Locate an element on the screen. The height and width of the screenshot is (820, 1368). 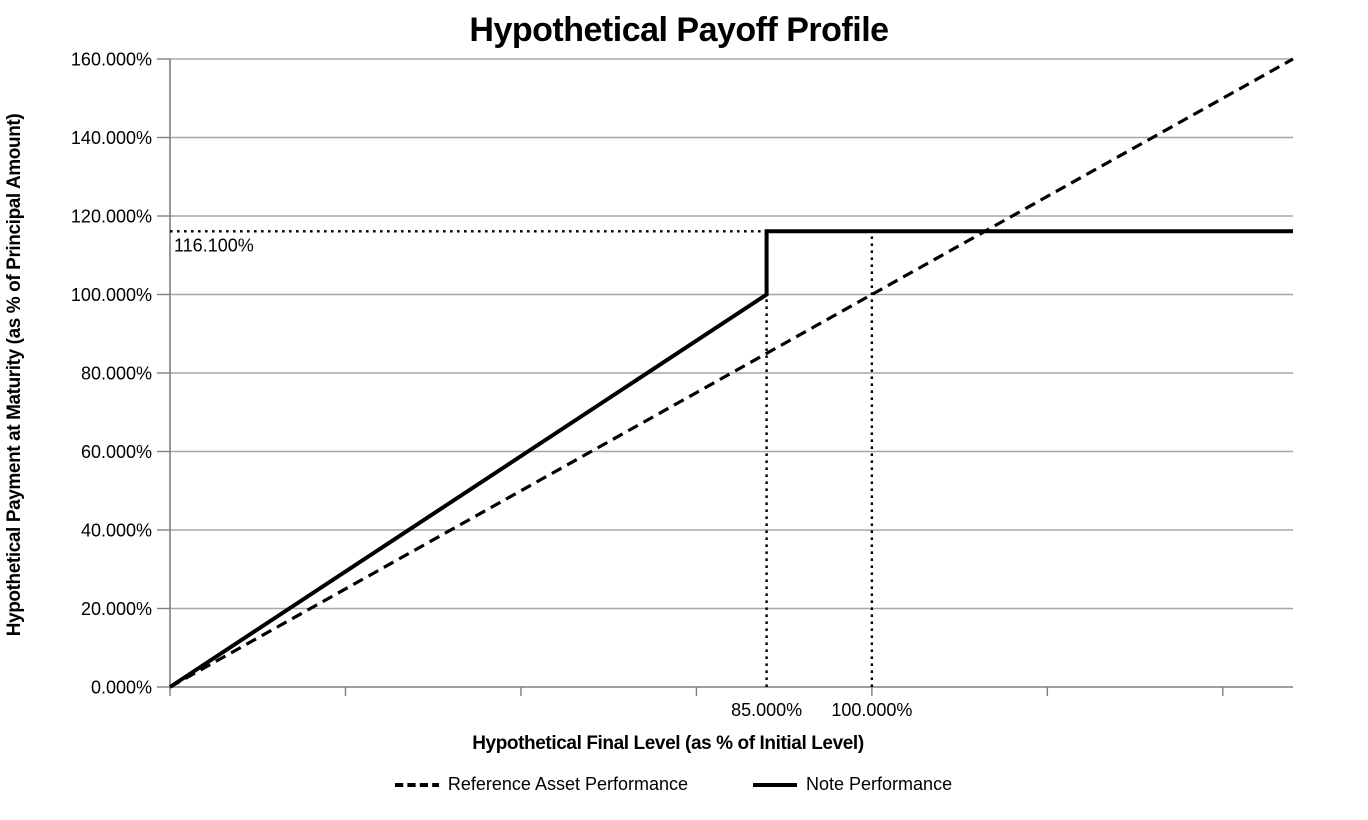
dashed-line-swatch-icon is located at coordinates (416, 784).